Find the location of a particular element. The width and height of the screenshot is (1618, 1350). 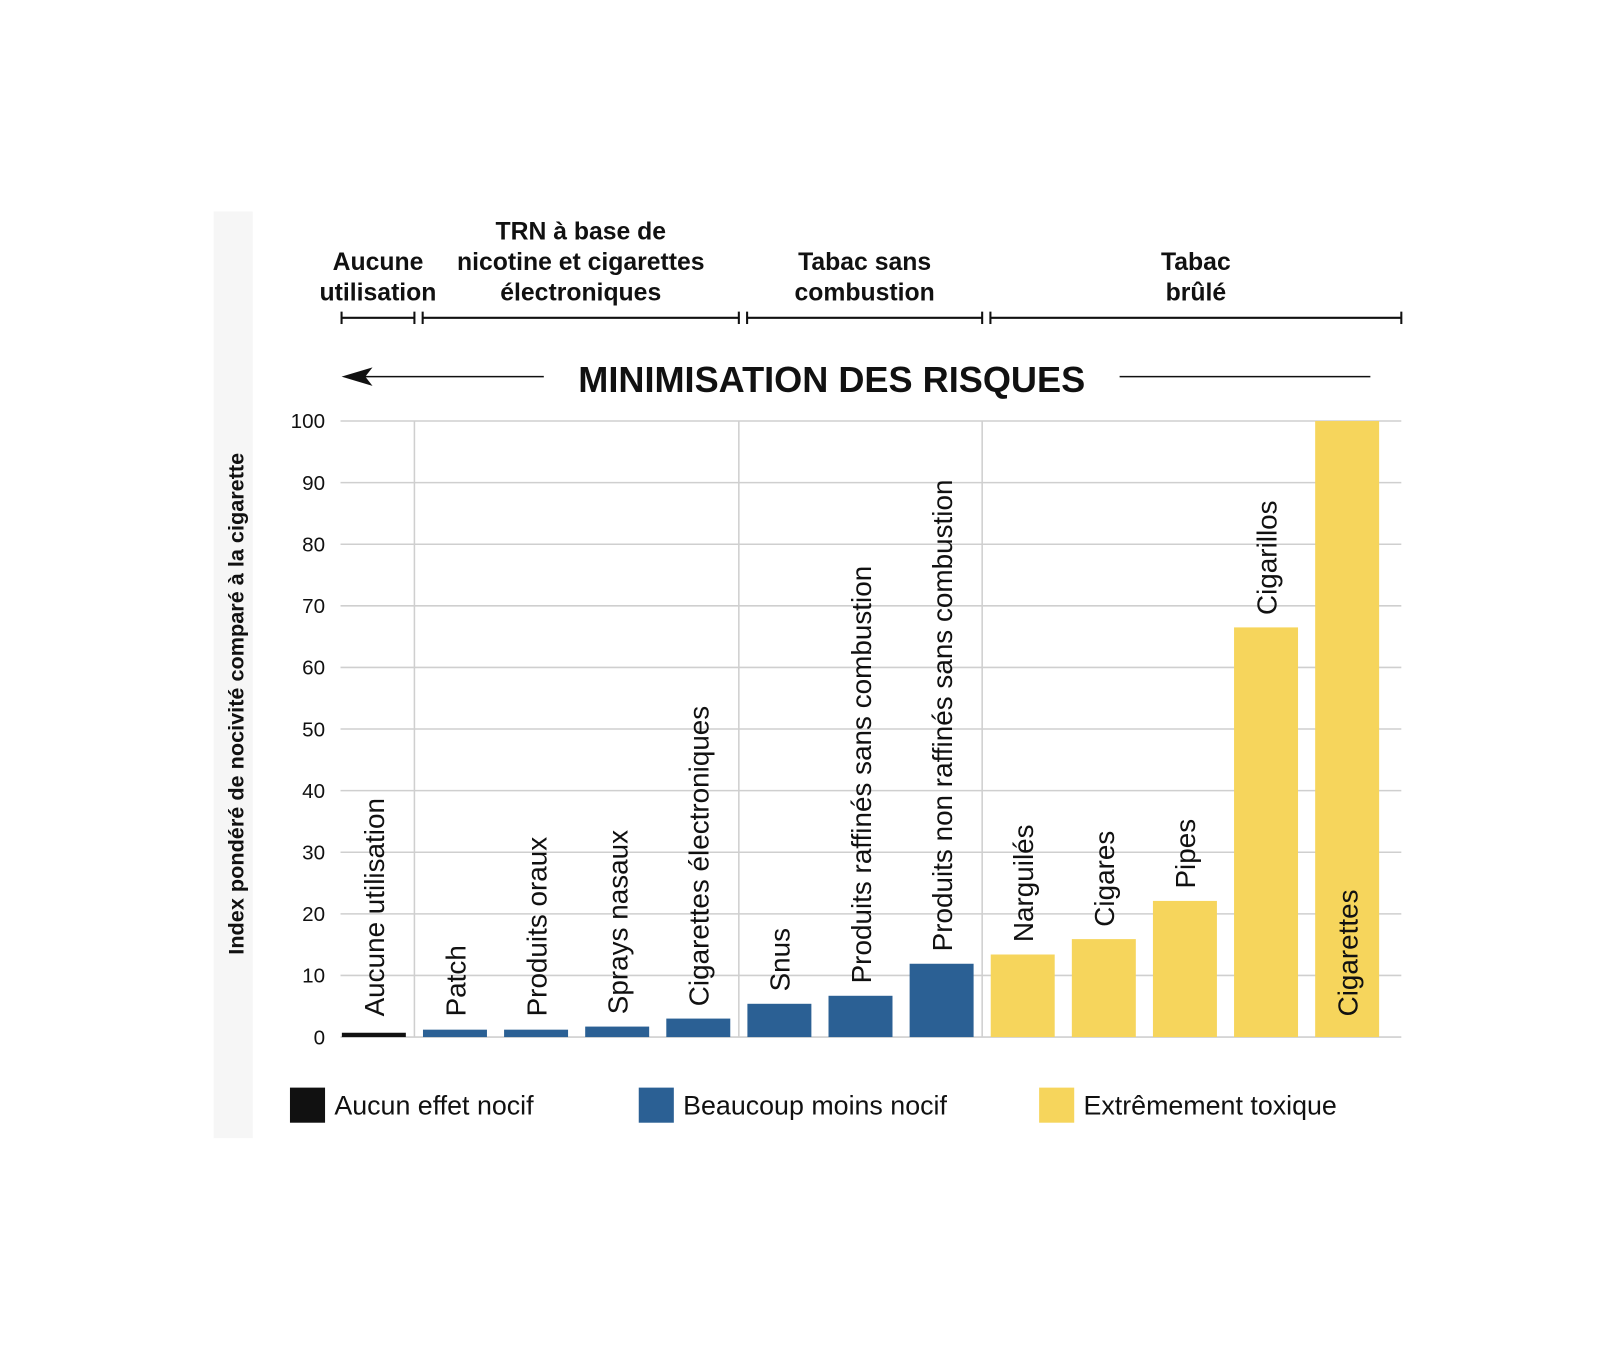

y-tick-label: 70 is located at coordinates (313, 606).